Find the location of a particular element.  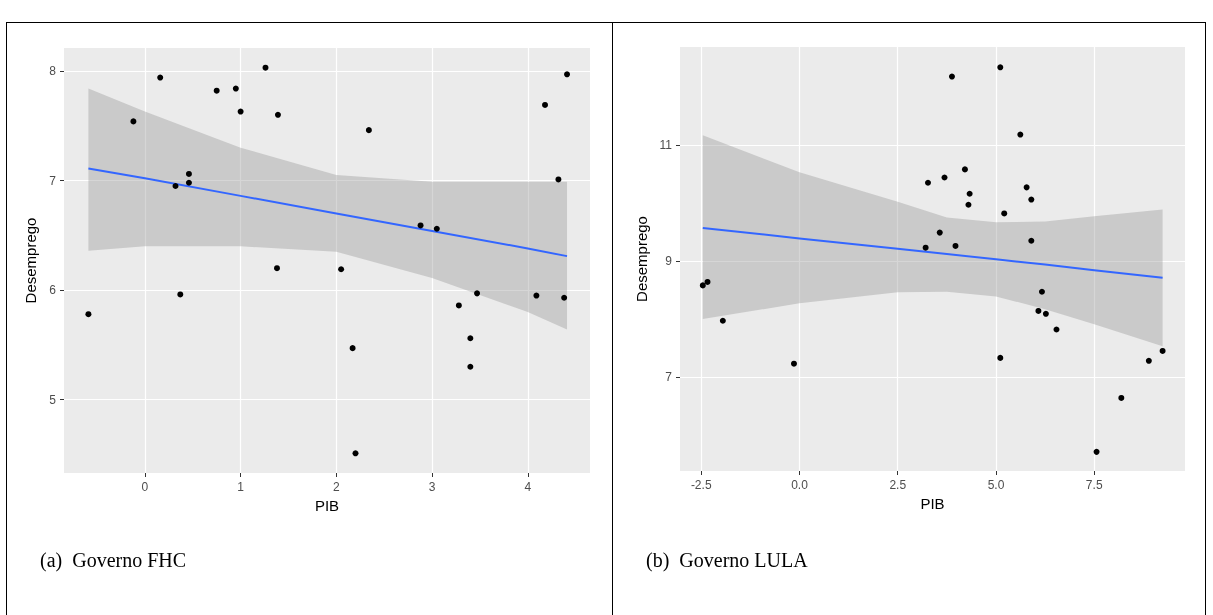

x-tick-label: 5.0 is located at coordinates (996, 485).